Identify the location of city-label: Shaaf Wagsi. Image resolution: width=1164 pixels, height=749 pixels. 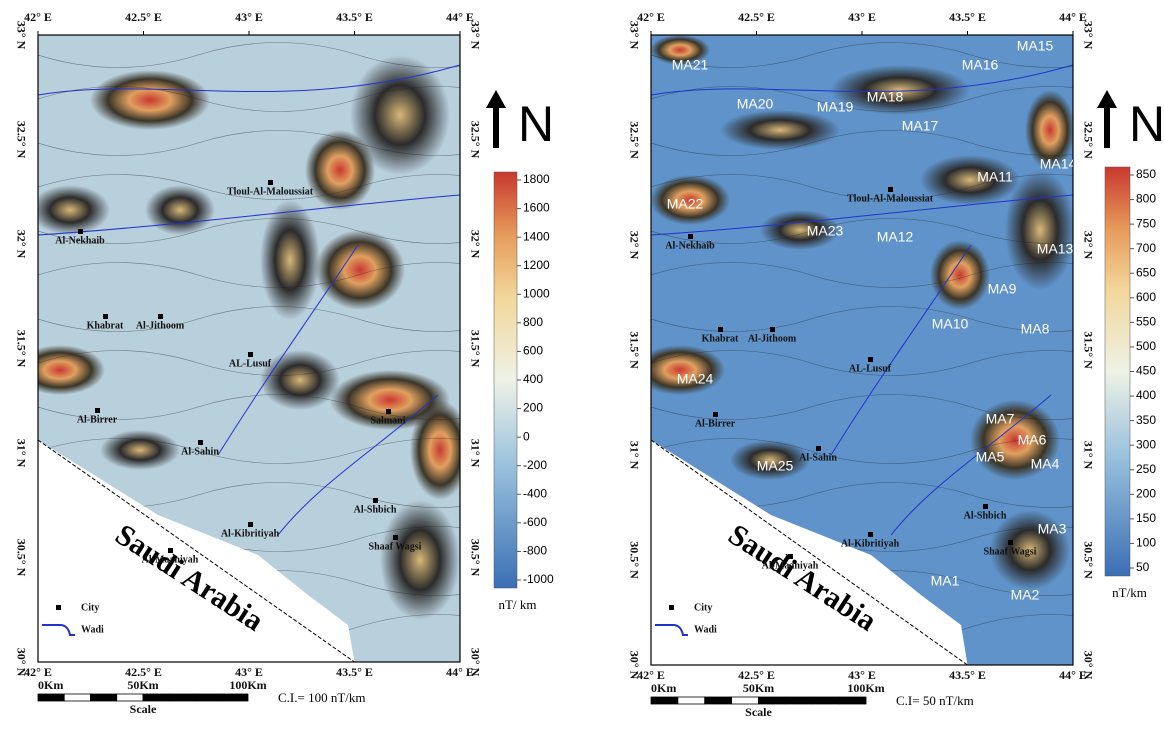
(395, 546).